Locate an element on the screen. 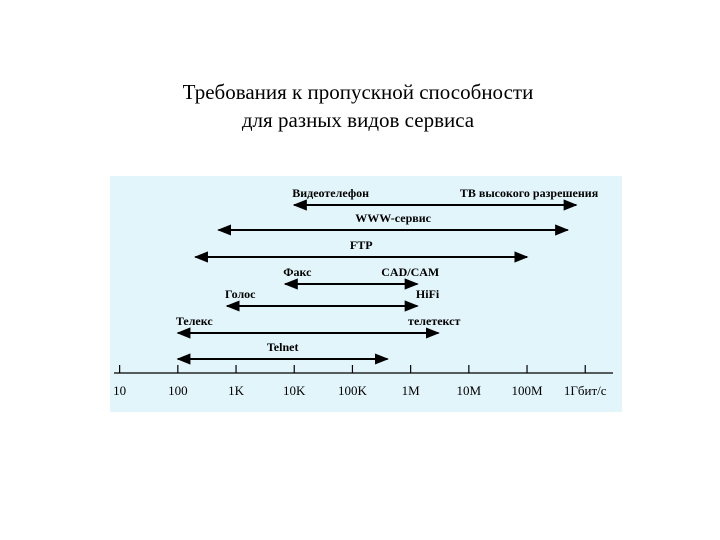 The image size is (720, 540). x-tick-label: 10 is located at coordinates (119, 390).